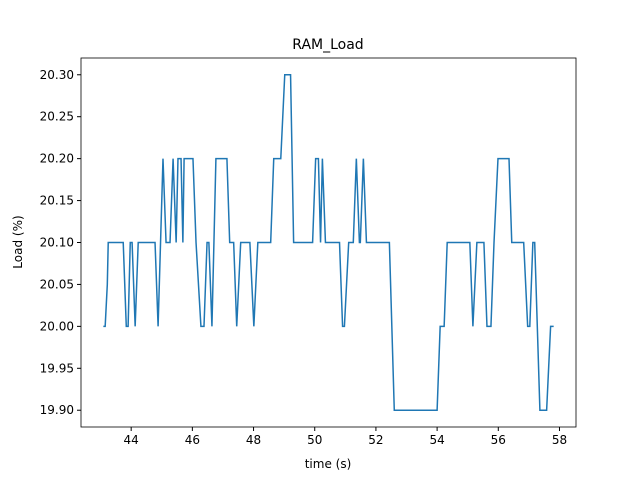 This screenshot has height=480, width=640. What do you see at coordinates (57, 284) in the screenshot?
I see `y-tick-label: 20.05` at bounding box center [57, 284].